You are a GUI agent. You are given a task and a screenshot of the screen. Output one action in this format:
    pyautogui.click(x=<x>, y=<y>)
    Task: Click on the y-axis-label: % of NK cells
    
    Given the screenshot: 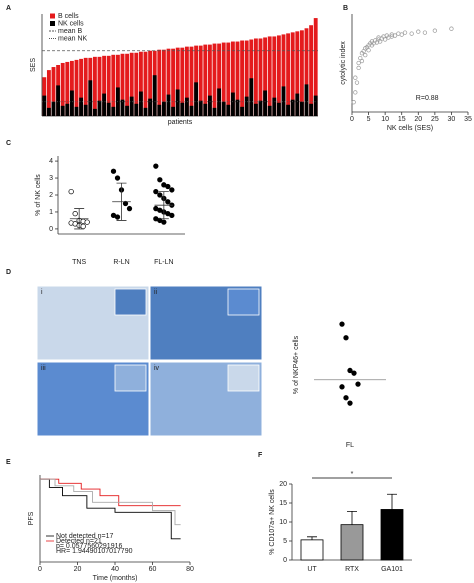 What is the action you would take?
    pyautogui.click(x=38, y=195)
    